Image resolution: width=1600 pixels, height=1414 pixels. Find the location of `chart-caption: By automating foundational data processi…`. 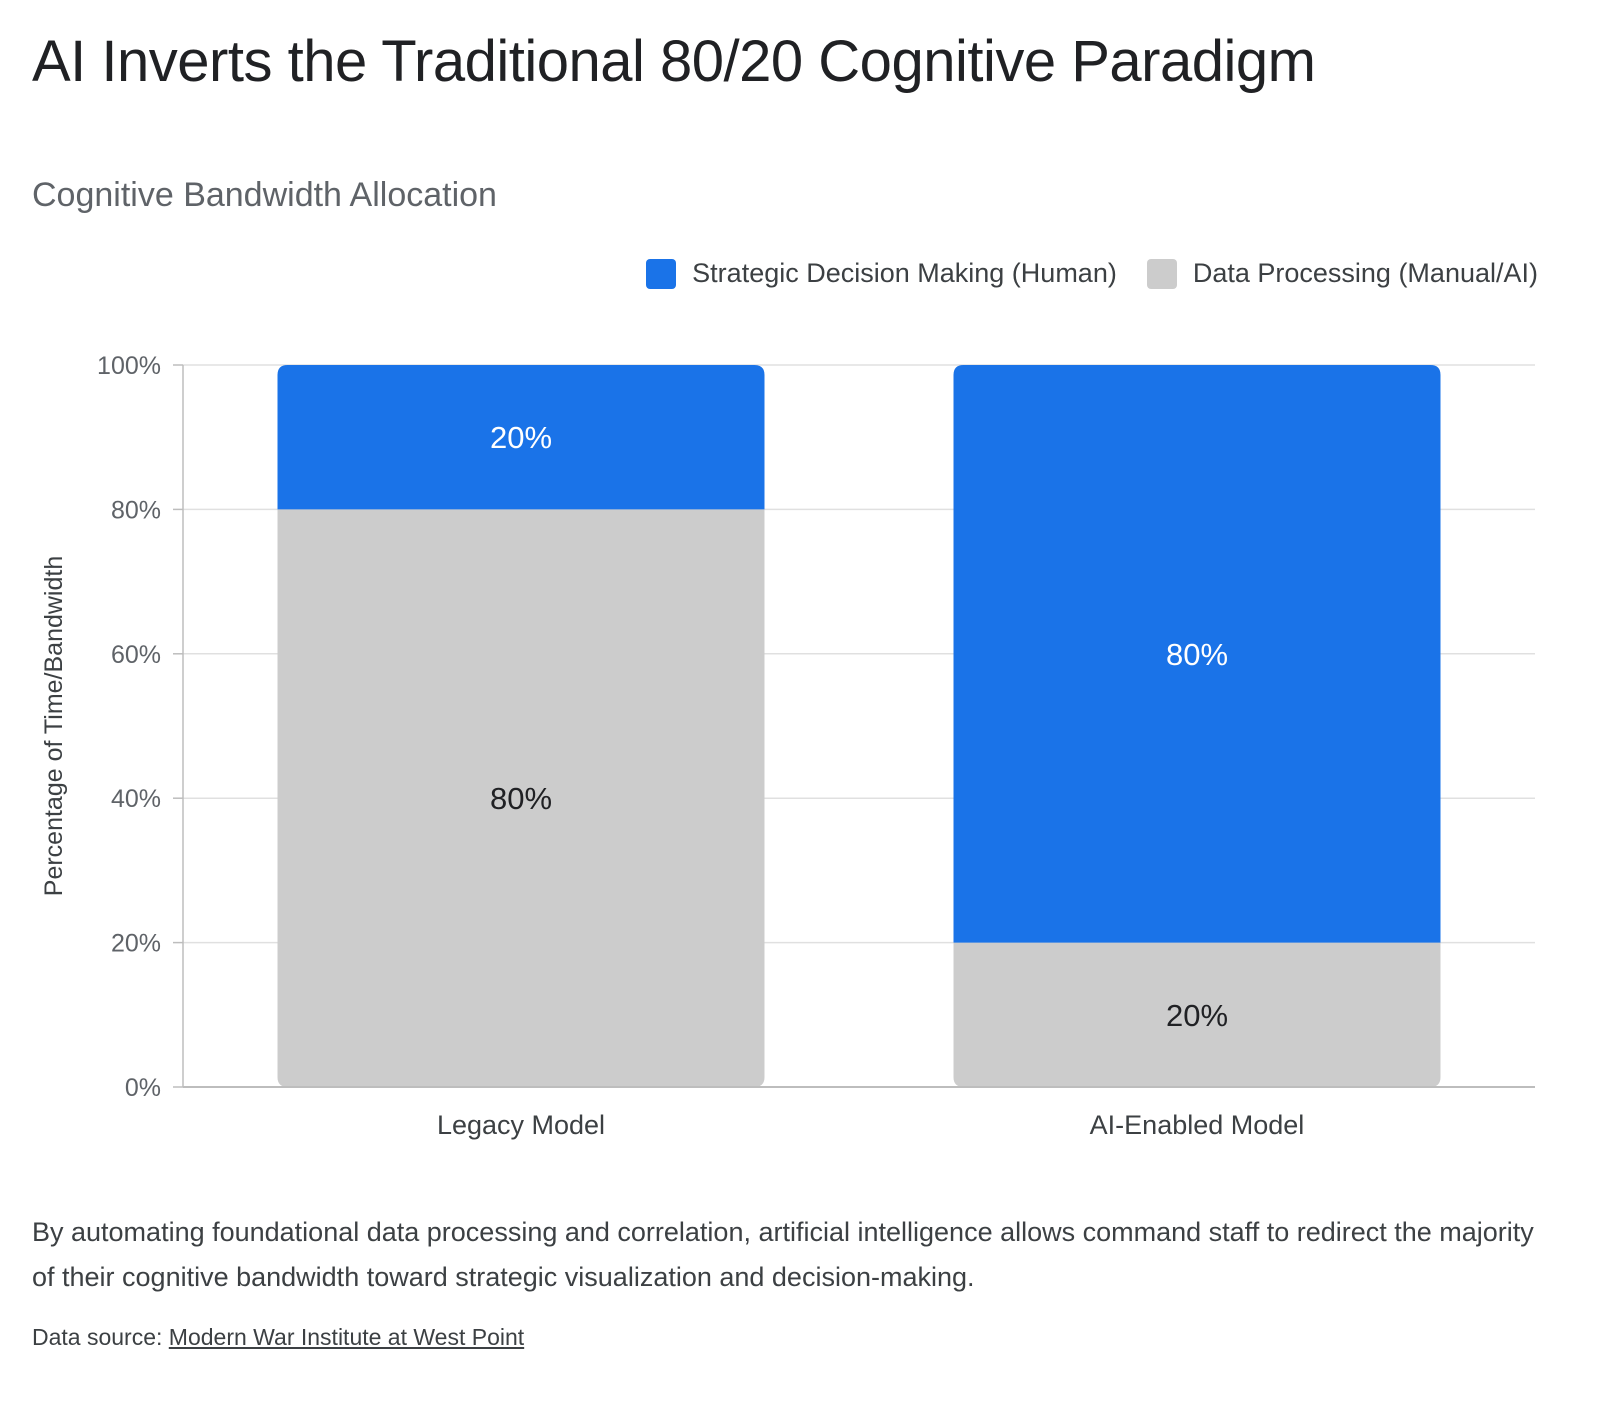

chart-caption: By automating foundational data processi… is located at coordinates (783, 1254).